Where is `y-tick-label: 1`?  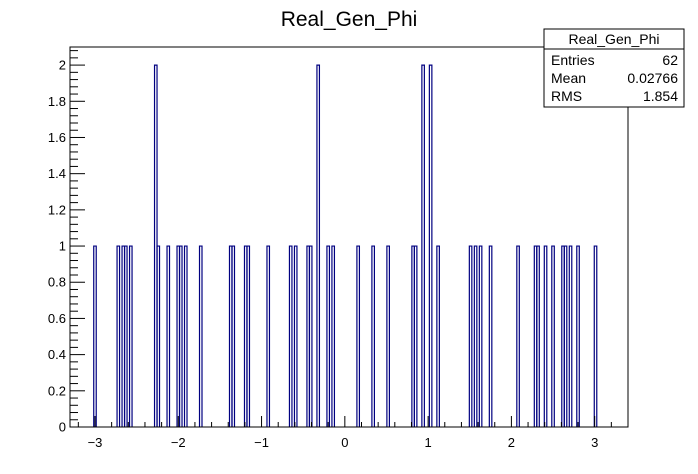
y-tick-label: 1 is located at coordinates (62, 246).